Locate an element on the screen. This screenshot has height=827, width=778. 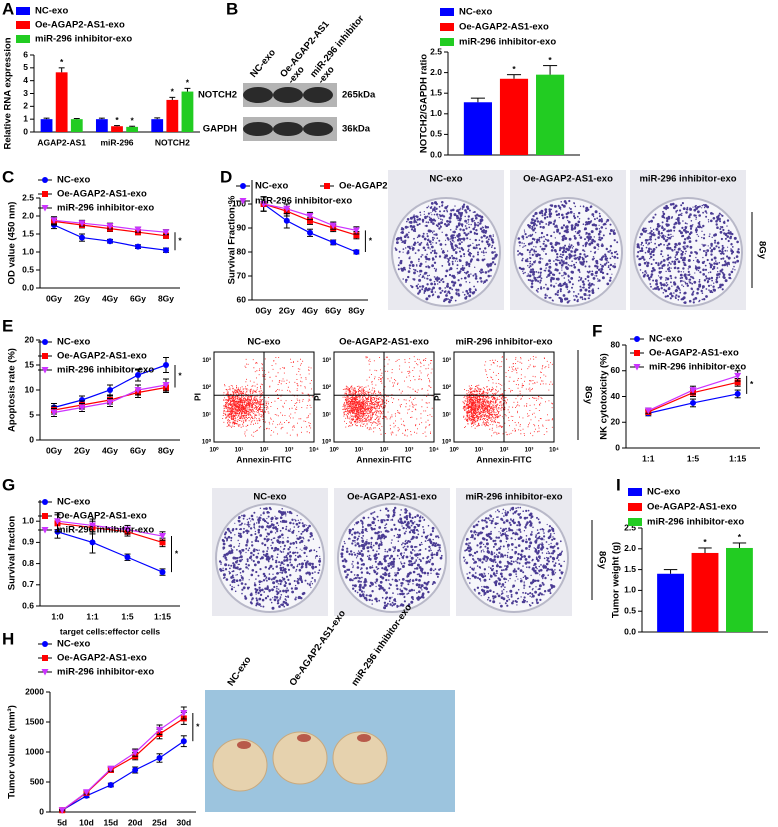
x-tick-label: 4Gy is located at coordinates (110, 450).